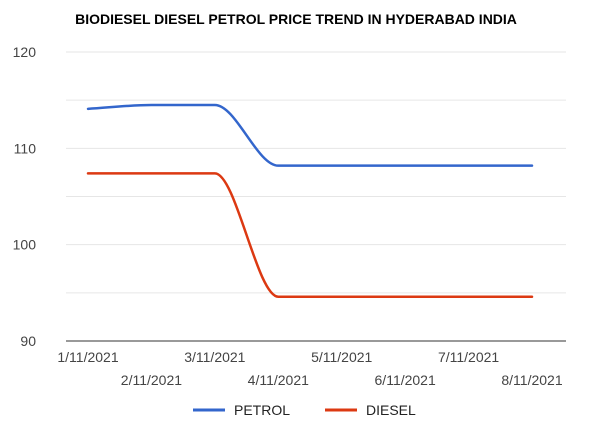 Image resolution: width=598 pixels, height=430 pixels. Describe the element at coordinates (25, 196) in the screenshot. I see `y-axis-tick-labels: 90 100 110 120` at that location.